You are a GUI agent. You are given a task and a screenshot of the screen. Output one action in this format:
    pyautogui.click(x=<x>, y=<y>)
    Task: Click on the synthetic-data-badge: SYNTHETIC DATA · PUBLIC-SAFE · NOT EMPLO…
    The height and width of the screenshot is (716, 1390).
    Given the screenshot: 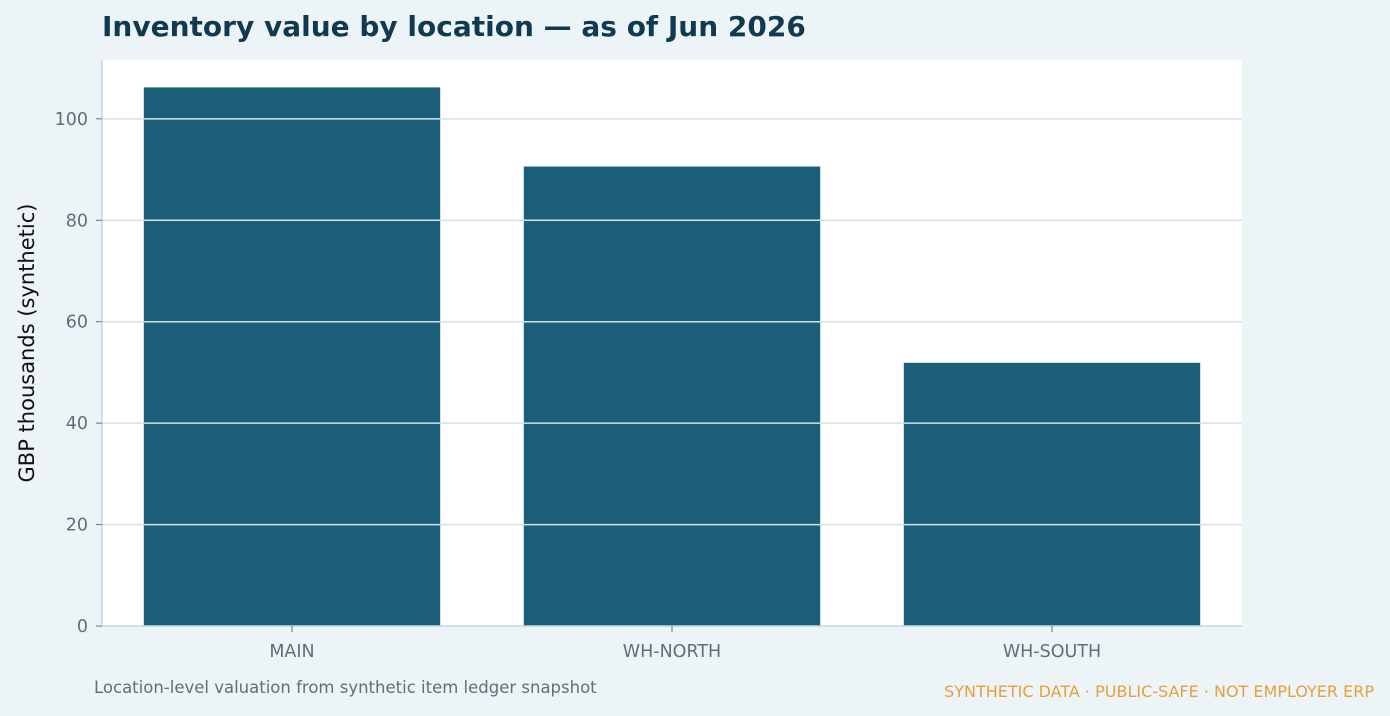 What is the action you would take?
    pyautogui.click(x=1159, y=691)
    